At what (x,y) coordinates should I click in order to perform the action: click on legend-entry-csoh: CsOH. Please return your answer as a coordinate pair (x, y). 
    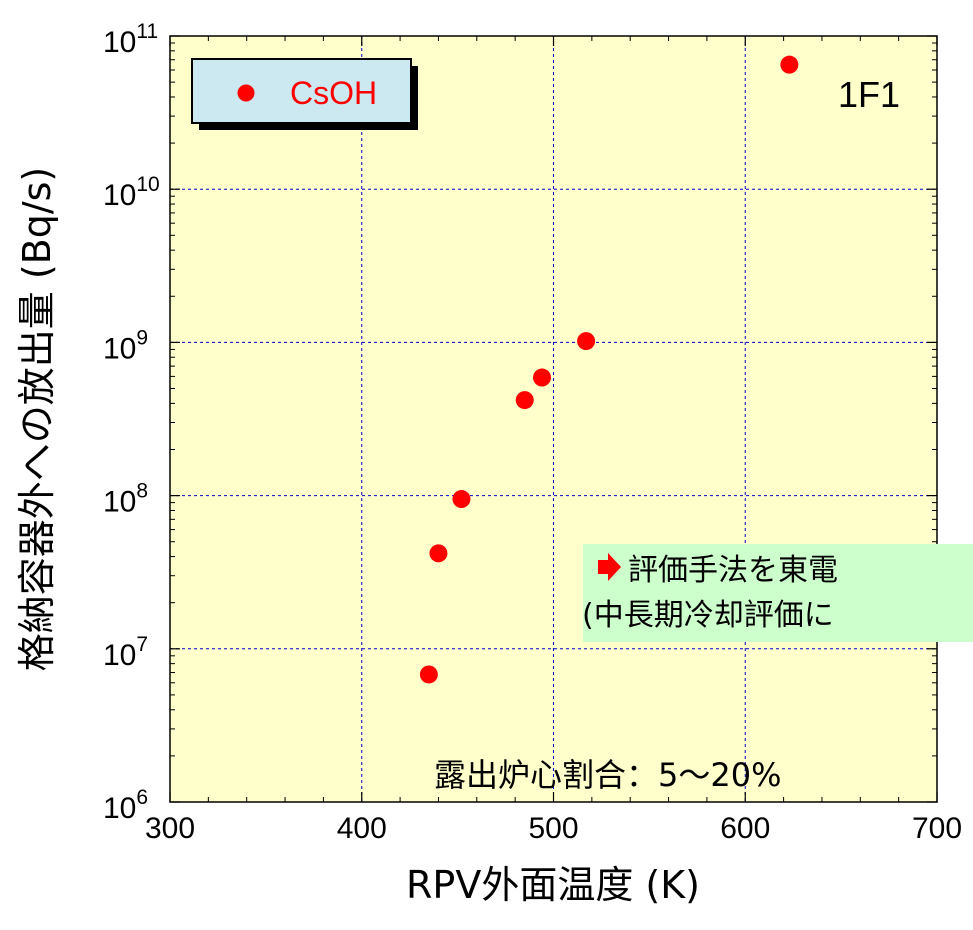
    Looking at the image, I should click on (333, 93).